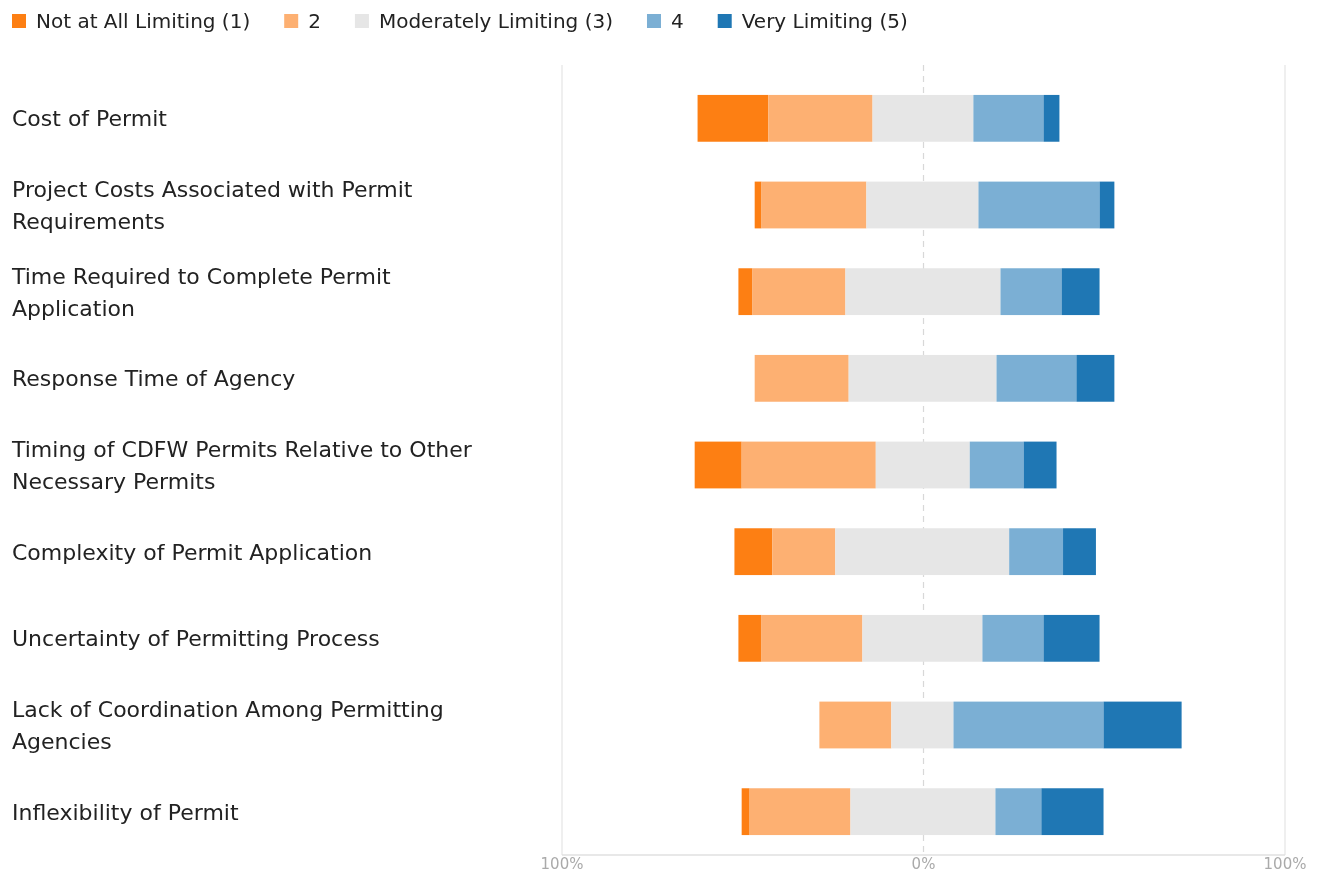 The image size is (1321, 872). What do you see at coordinates (154, 379) in the screenshot?
I see `y-tick-label: Response Time of Agency` at bounding box center [154, 379].